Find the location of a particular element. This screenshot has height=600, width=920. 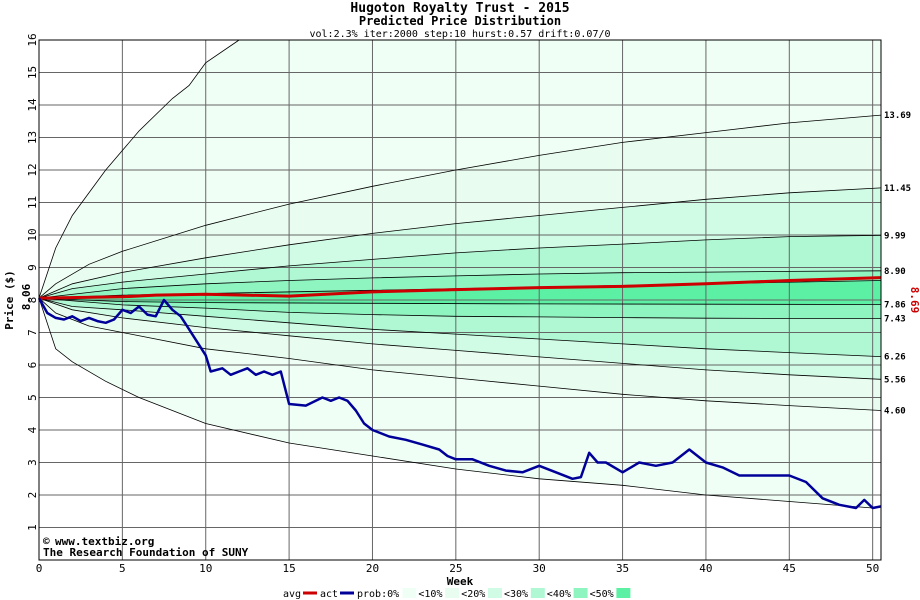

x-tick-label: 10 is located at coordinates (205, 568).